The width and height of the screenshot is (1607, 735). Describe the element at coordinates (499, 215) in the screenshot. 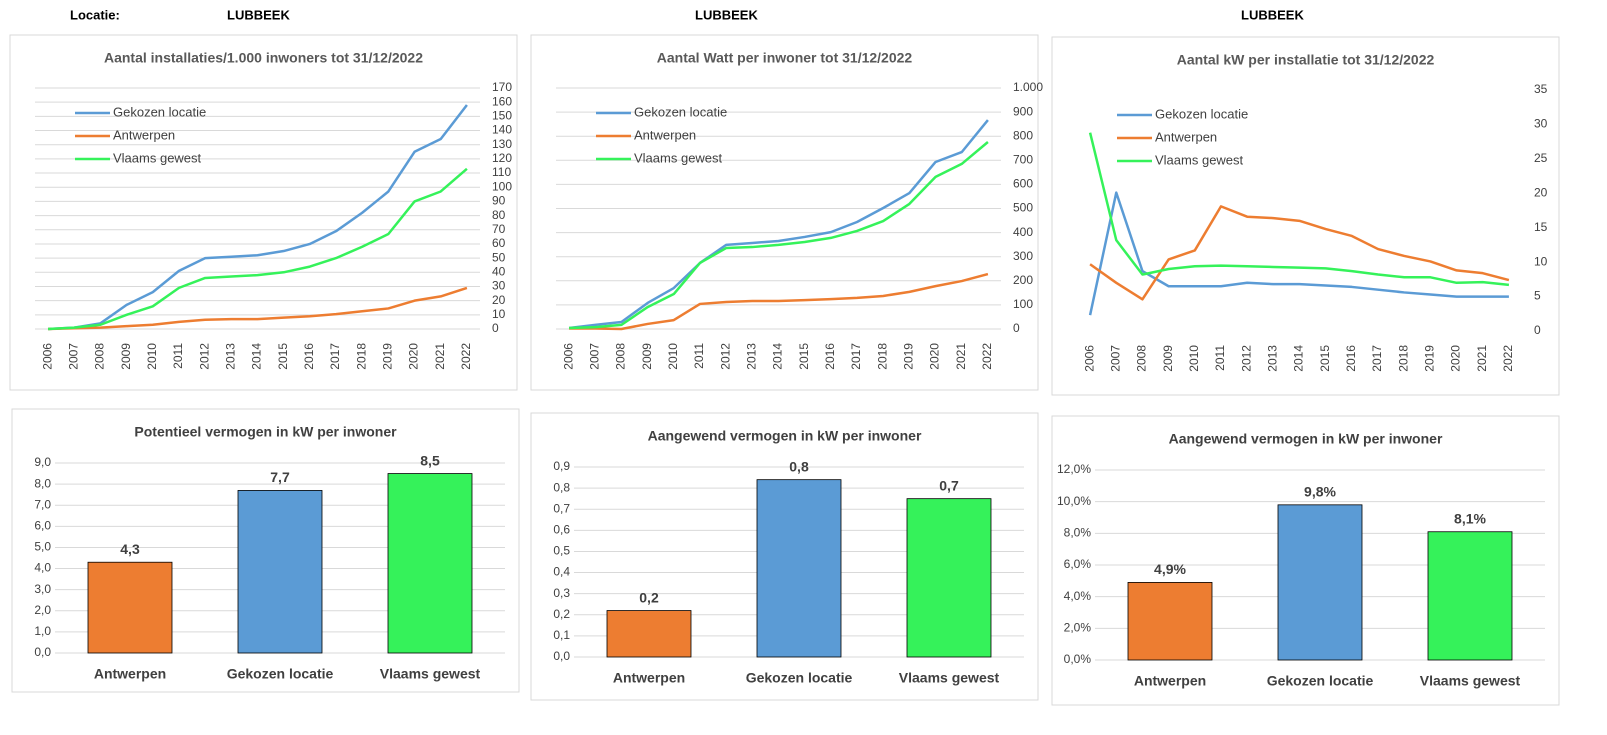

I see `y-tick-label: 80` at that location.